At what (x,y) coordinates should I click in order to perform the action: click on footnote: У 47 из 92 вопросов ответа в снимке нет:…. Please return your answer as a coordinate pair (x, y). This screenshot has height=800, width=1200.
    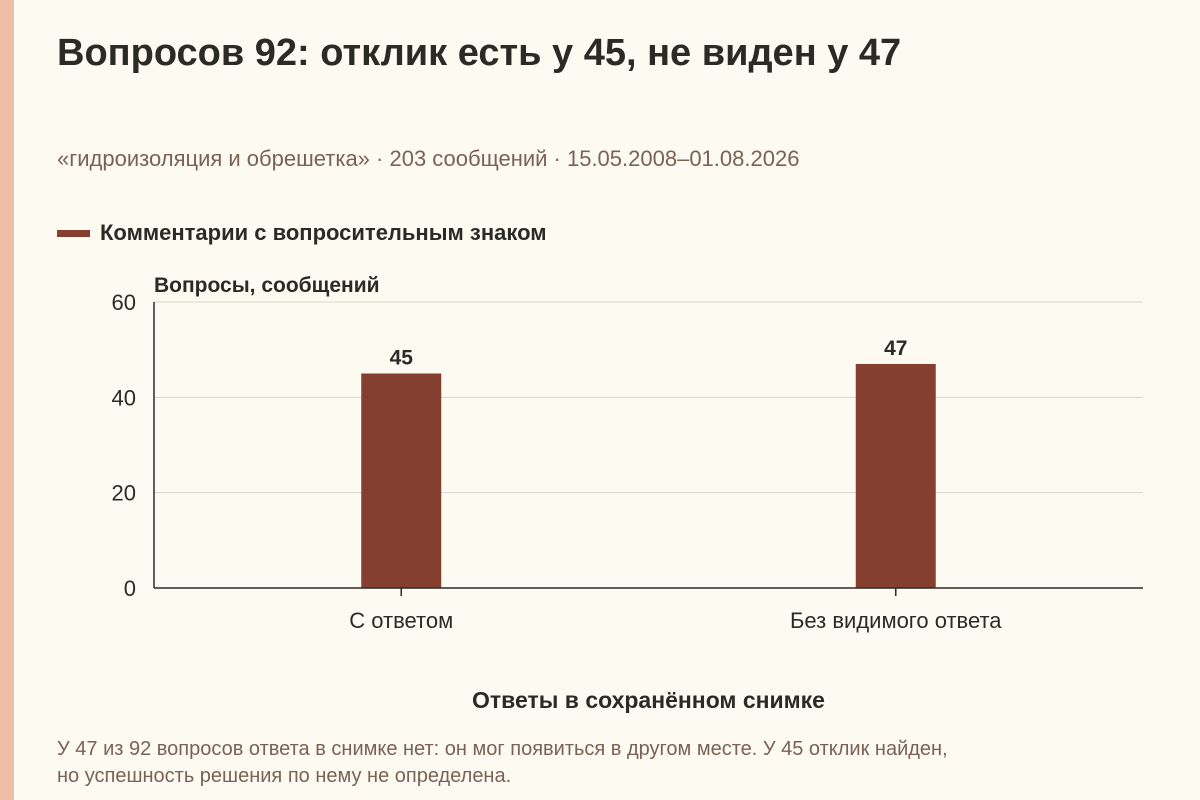
    Looking at the image, I should click on (607, 763).